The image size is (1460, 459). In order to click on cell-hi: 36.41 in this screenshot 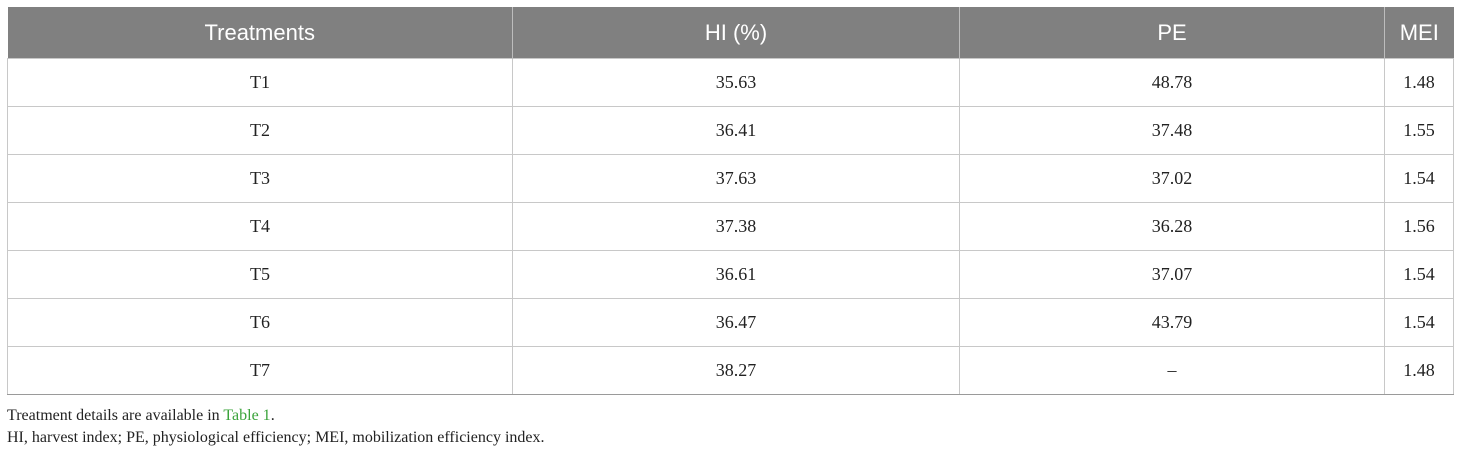, I will do `click(736, 130)`.